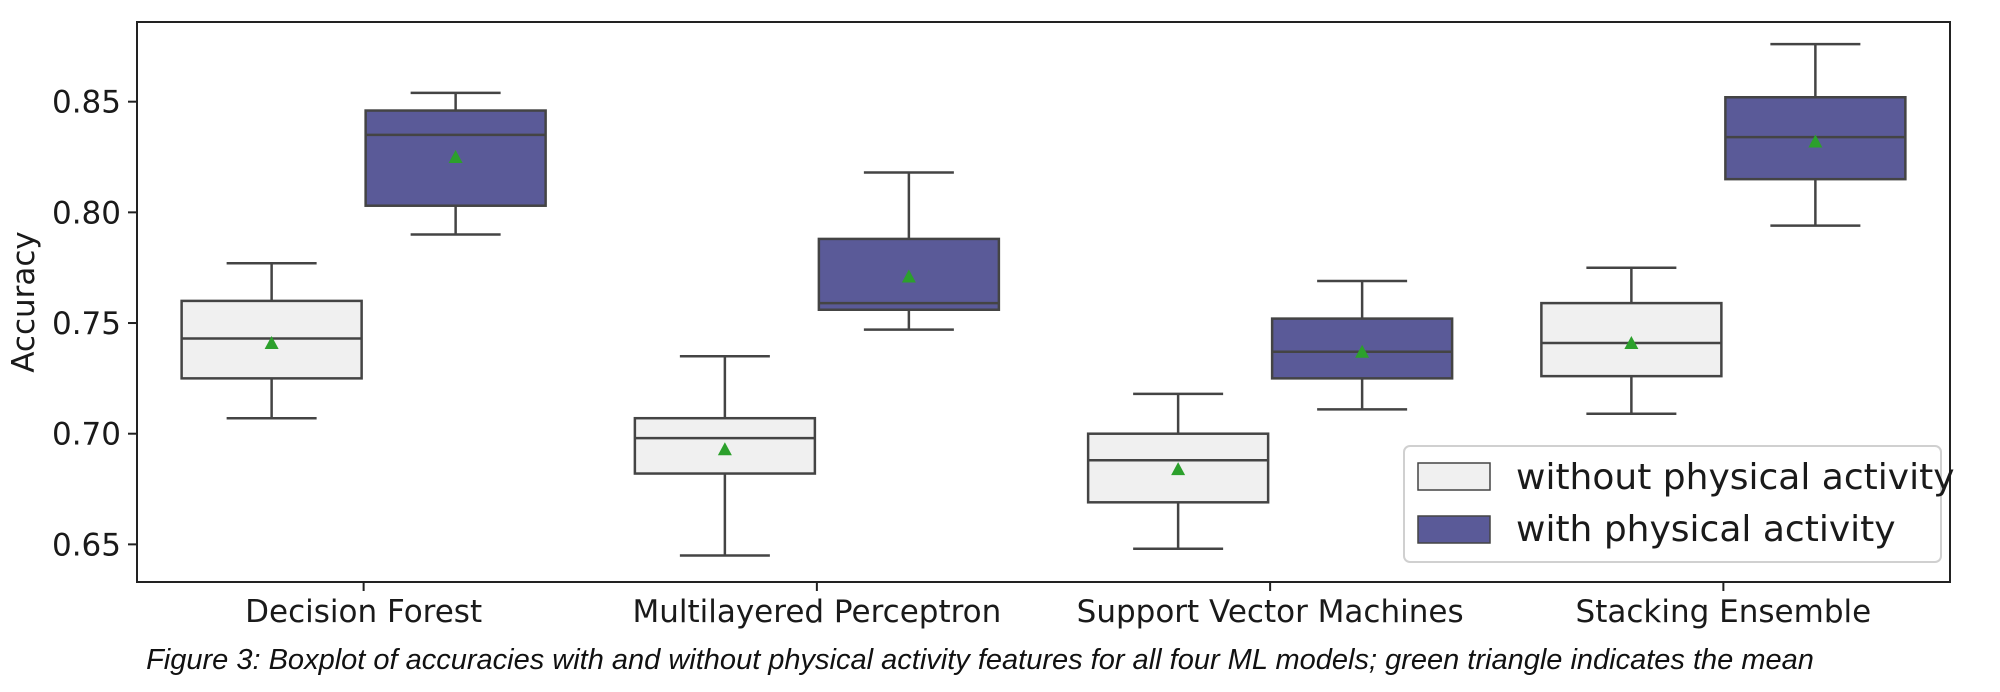 This screenshot has width=2000, height=692. I want to click on y-tick-label: 0.70, so click(86, 435).